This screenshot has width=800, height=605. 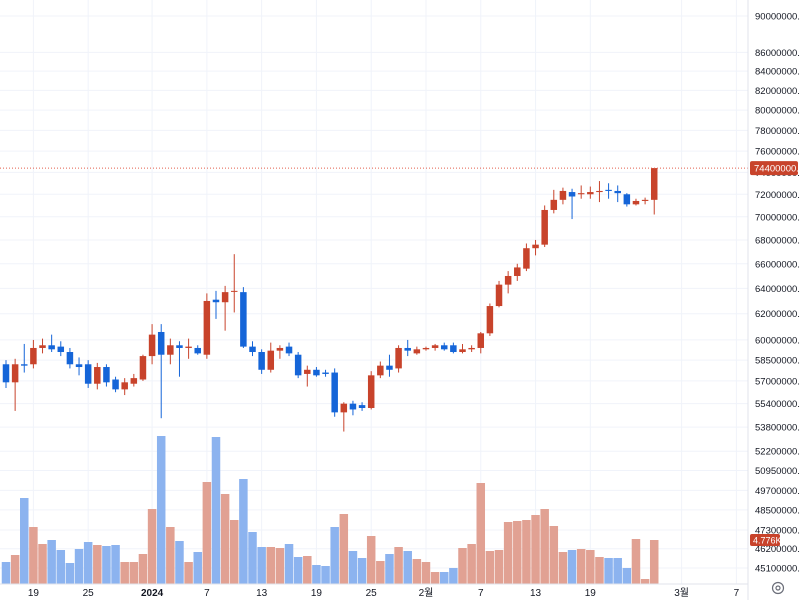 I want to click on y-tick-label: 49700000.0, so click(x=777, y=491).